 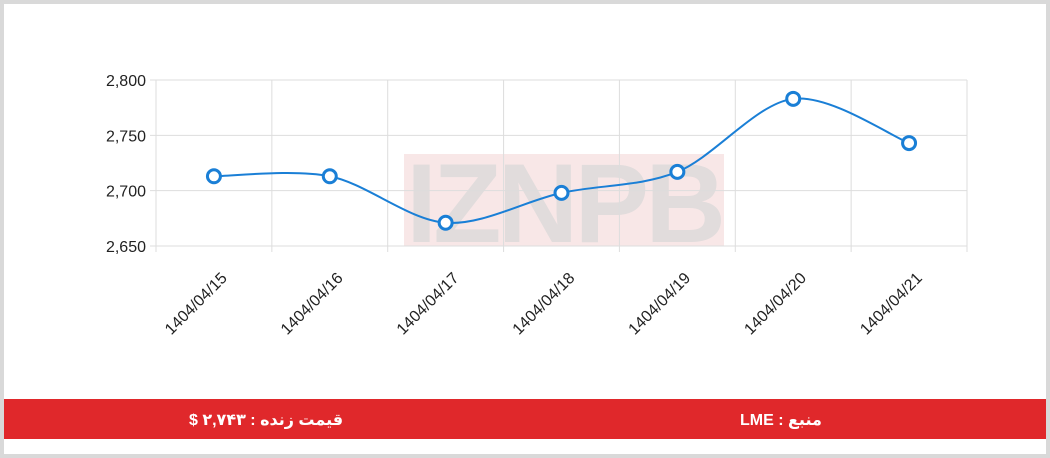 I want to click on x-tick-label: 1404/04/15, so click(x=196, y=304).